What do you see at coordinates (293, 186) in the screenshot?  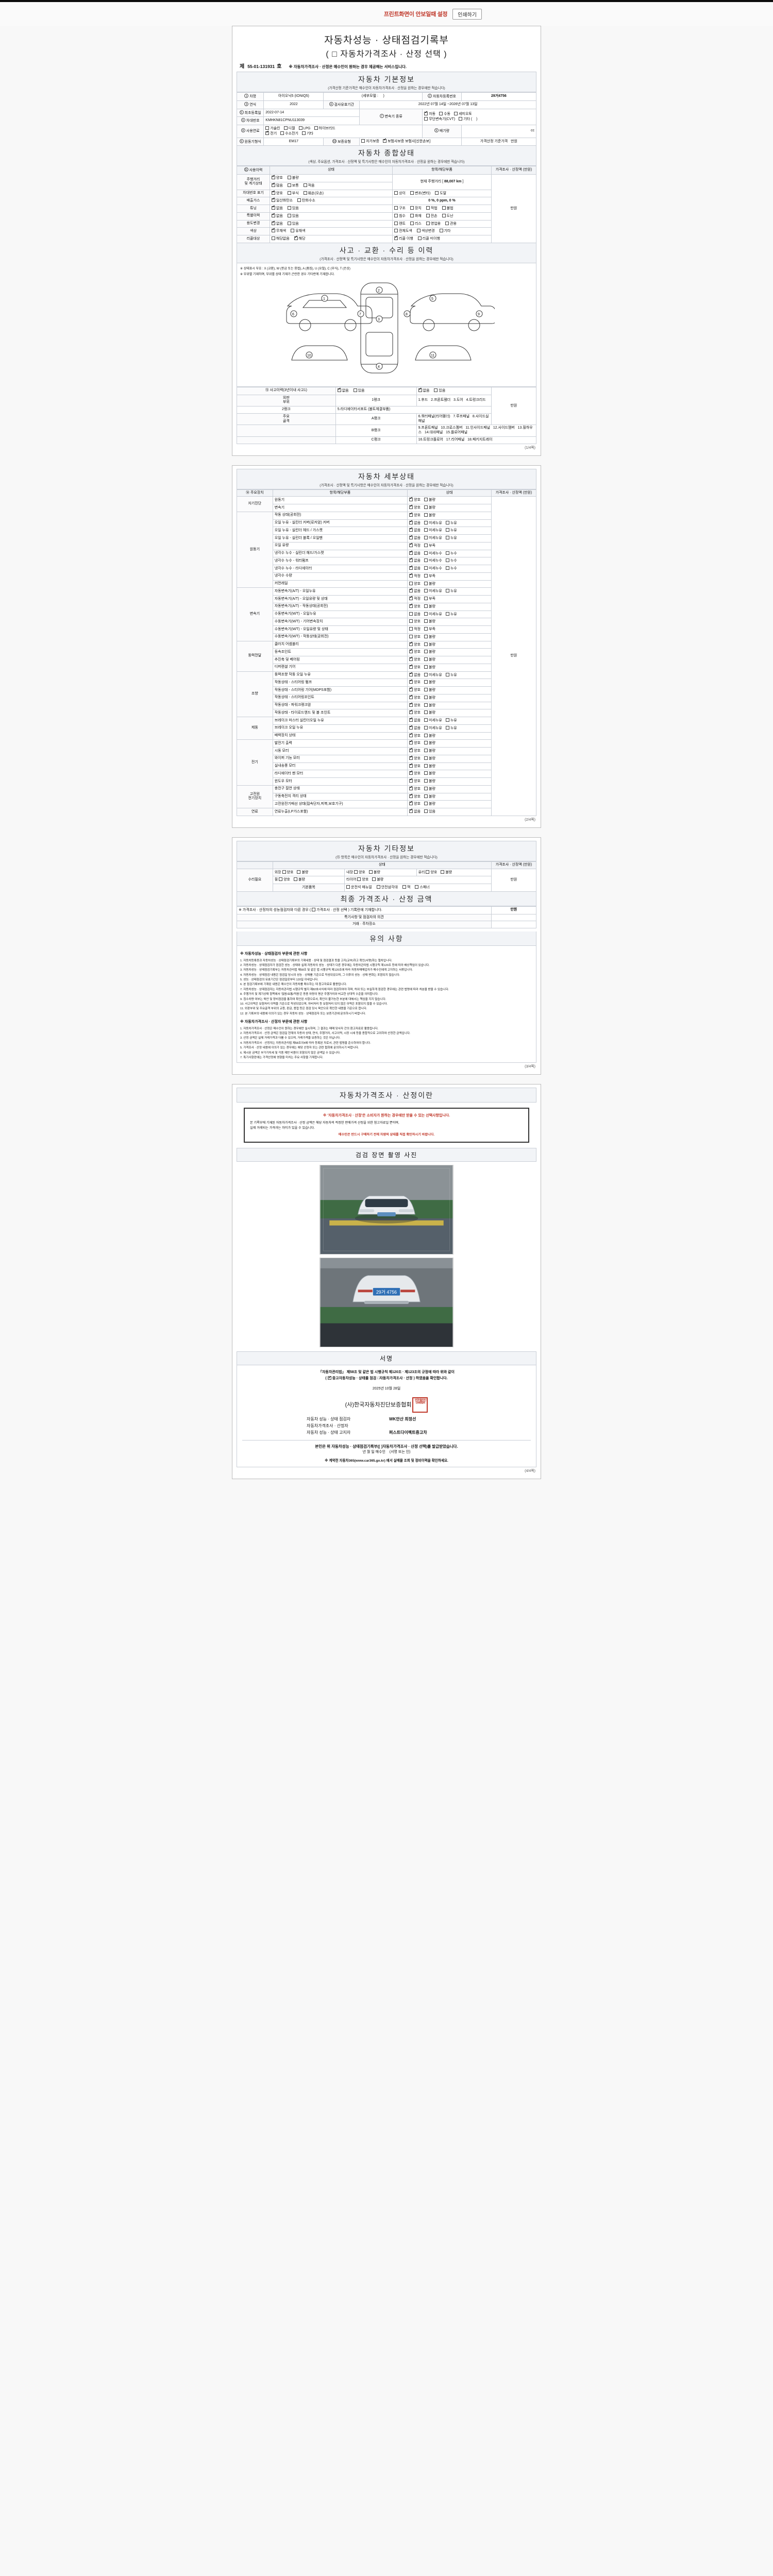 I see `mileage-normal: 보통` at bounding box center [293, 186].